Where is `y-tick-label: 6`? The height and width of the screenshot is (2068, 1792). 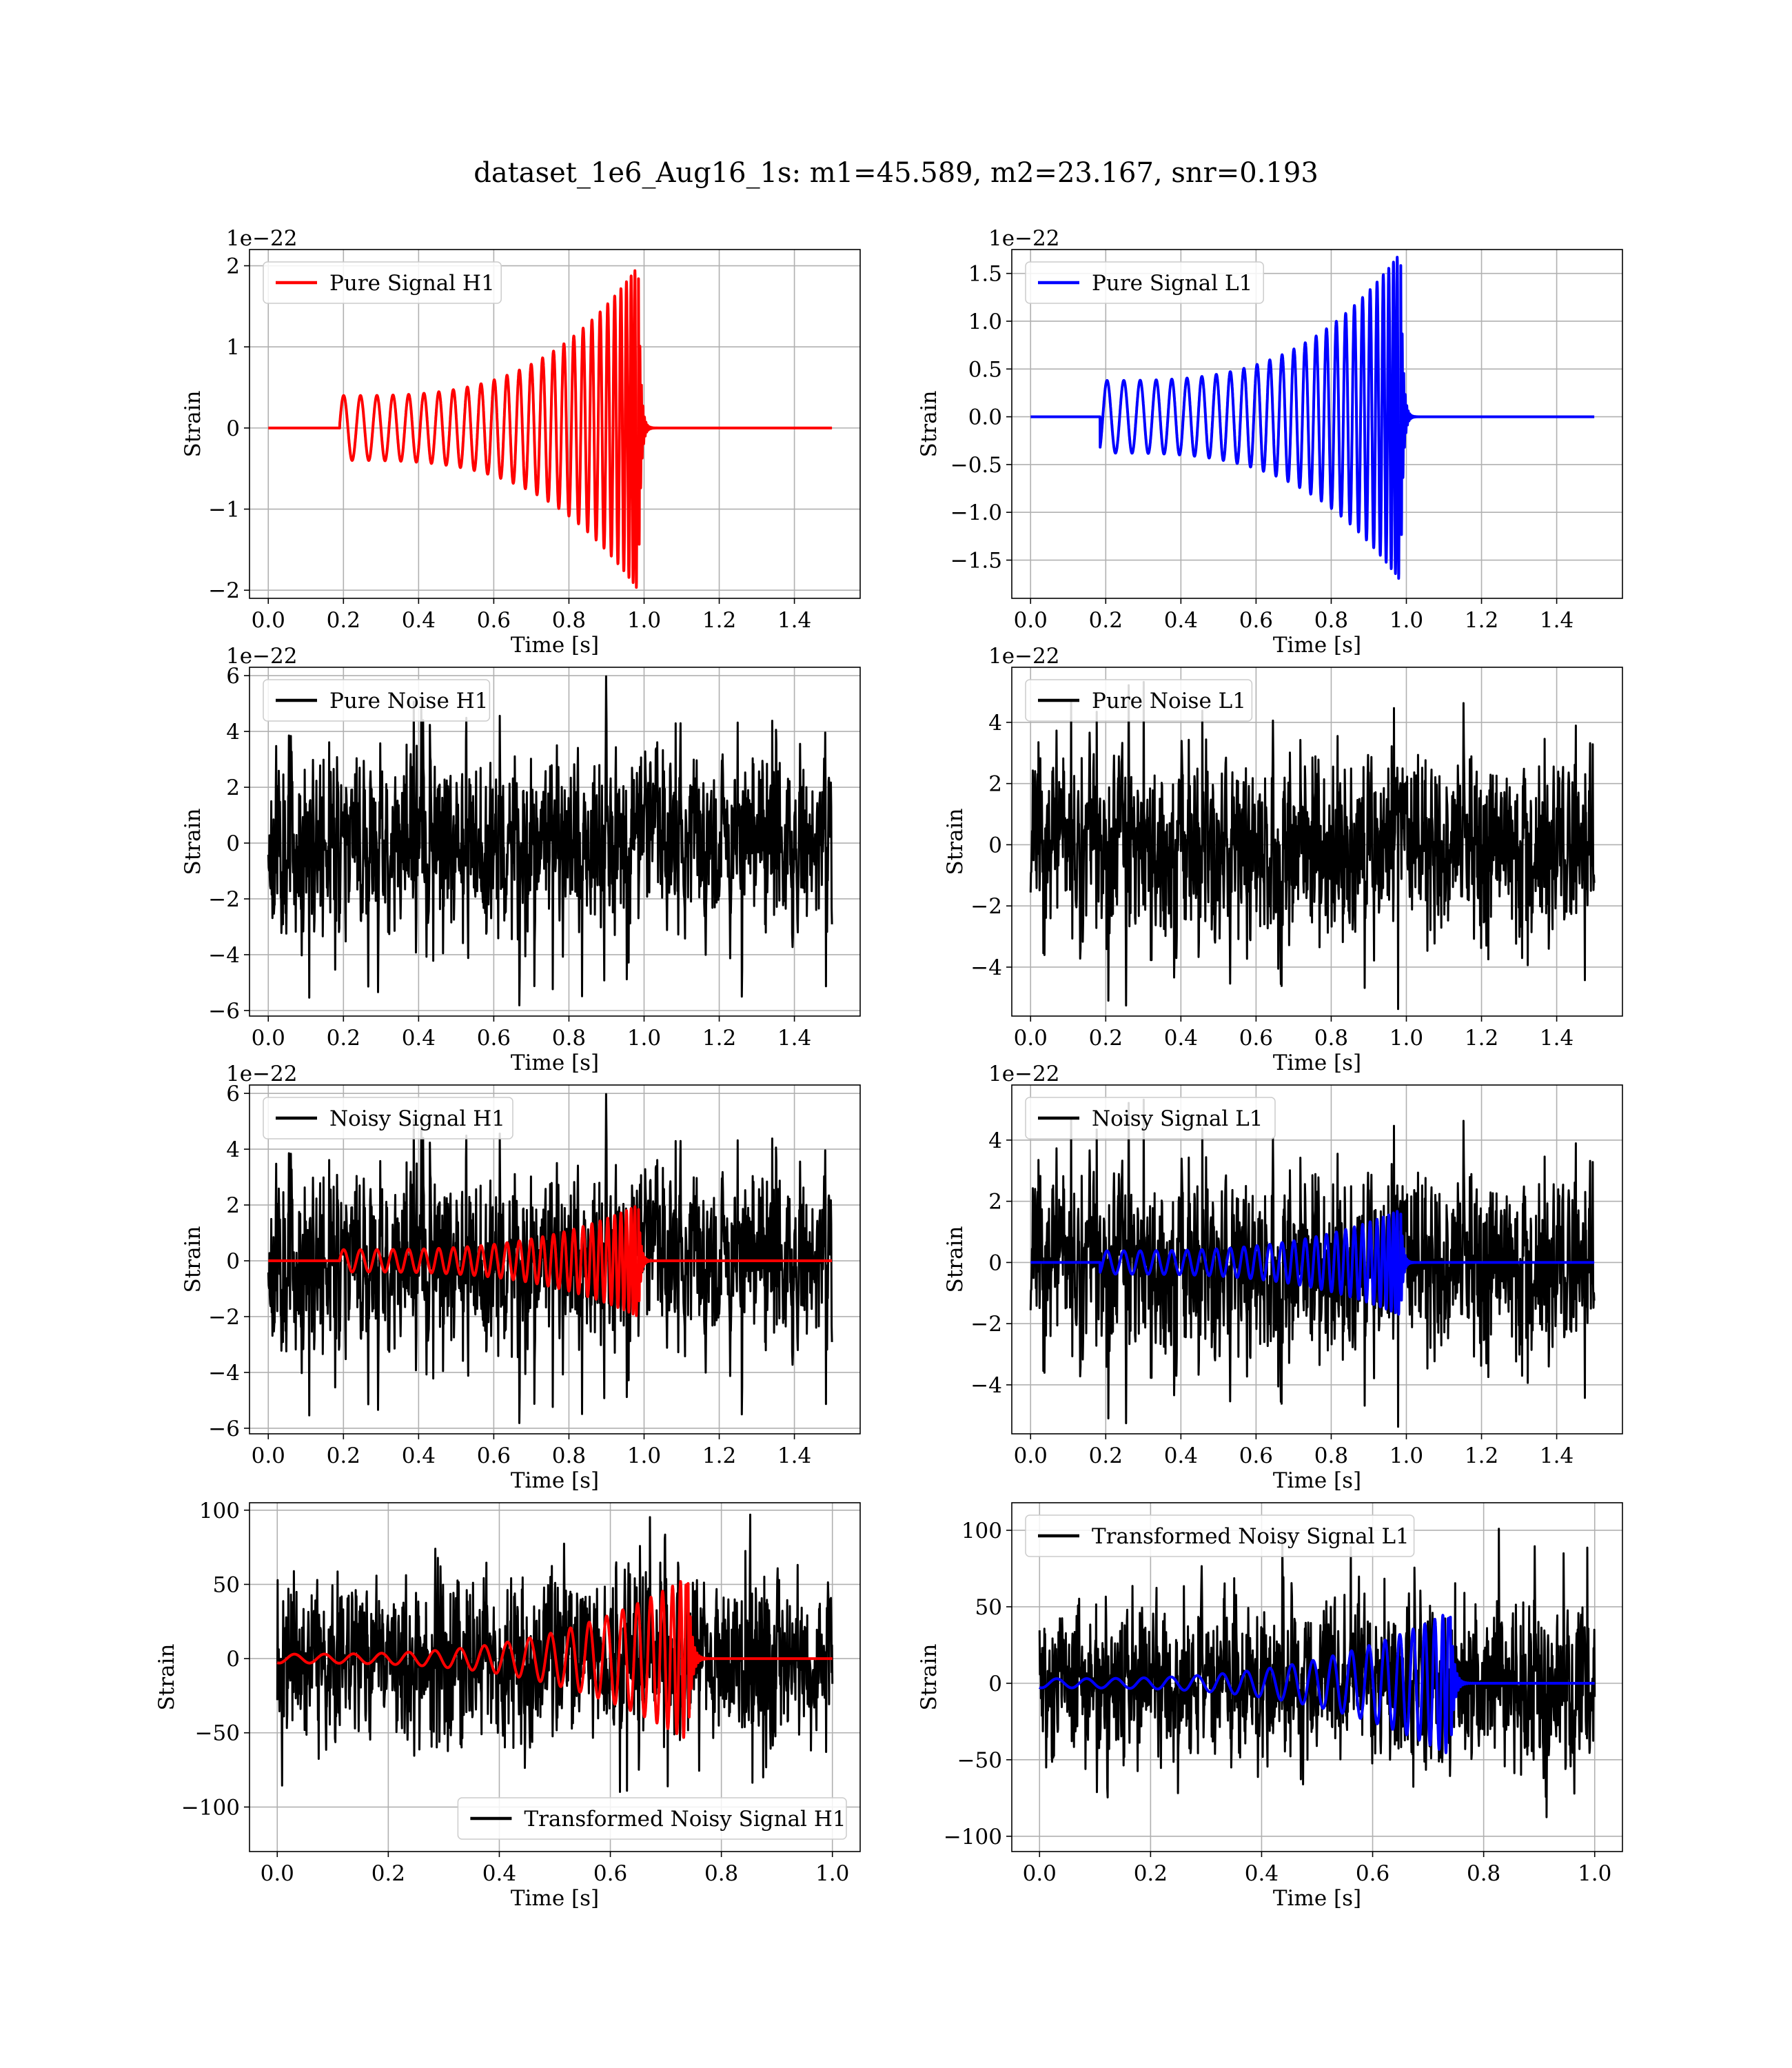
y-tick-label: 6 is located at coordinates (233, 676).